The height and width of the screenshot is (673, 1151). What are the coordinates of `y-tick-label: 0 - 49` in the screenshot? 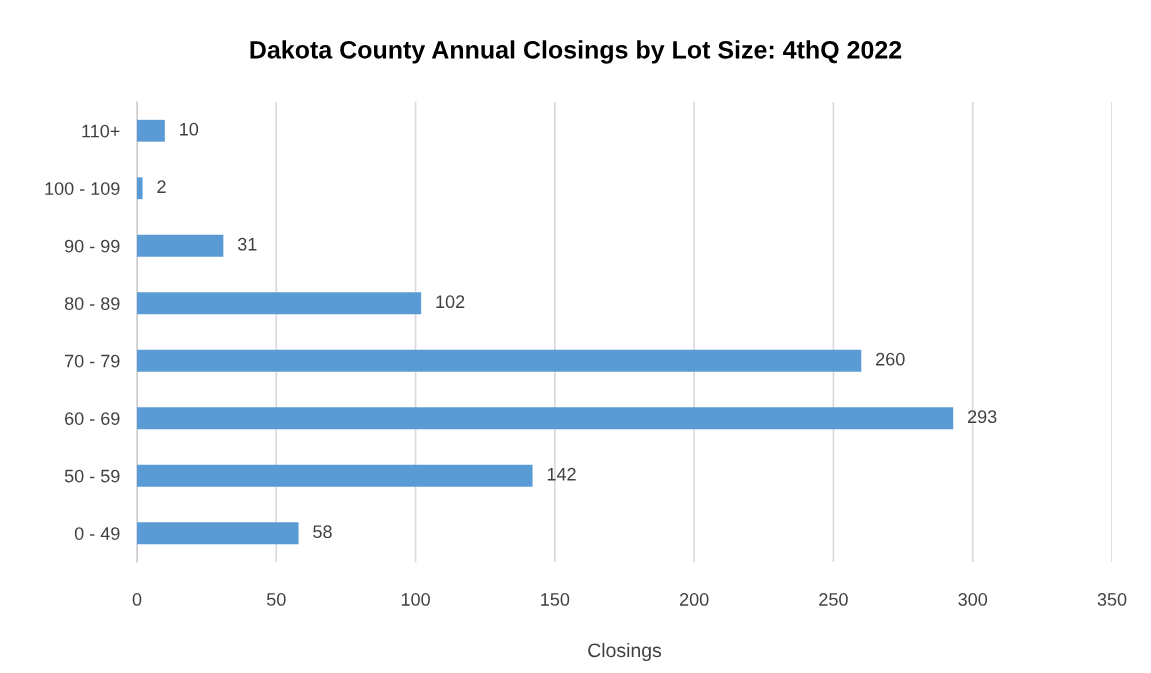 It's located at (97, 533).